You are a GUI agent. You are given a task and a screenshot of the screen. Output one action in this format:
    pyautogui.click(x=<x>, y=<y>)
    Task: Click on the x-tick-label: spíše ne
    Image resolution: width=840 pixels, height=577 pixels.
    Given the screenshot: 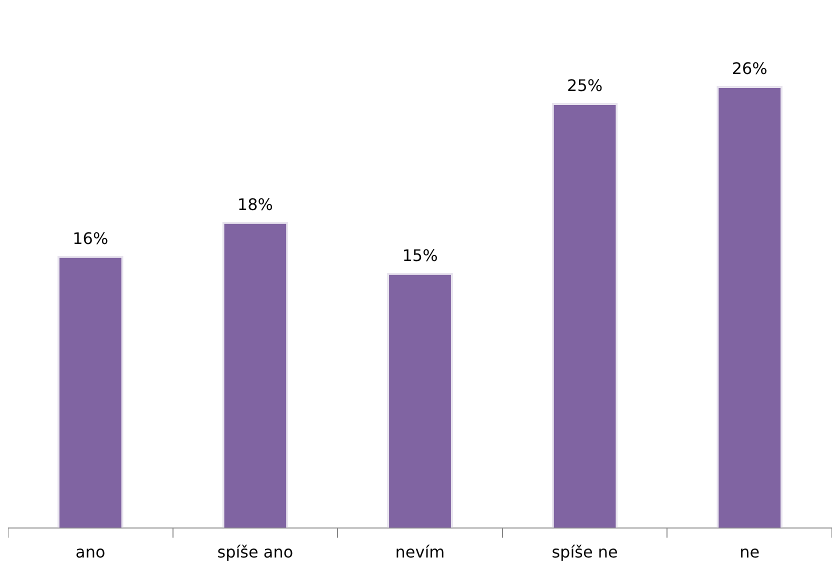 What is the action you would take?
    pyautogui.click(x=585, y=552)
    